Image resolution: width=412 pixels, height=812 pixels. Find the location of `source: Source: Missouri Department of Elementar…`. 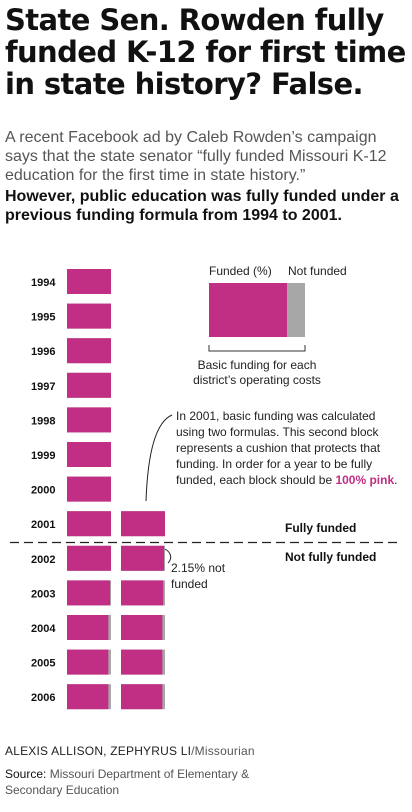

source: Source: Missouri Department of Elementar… is located at coordinates (155, 782).